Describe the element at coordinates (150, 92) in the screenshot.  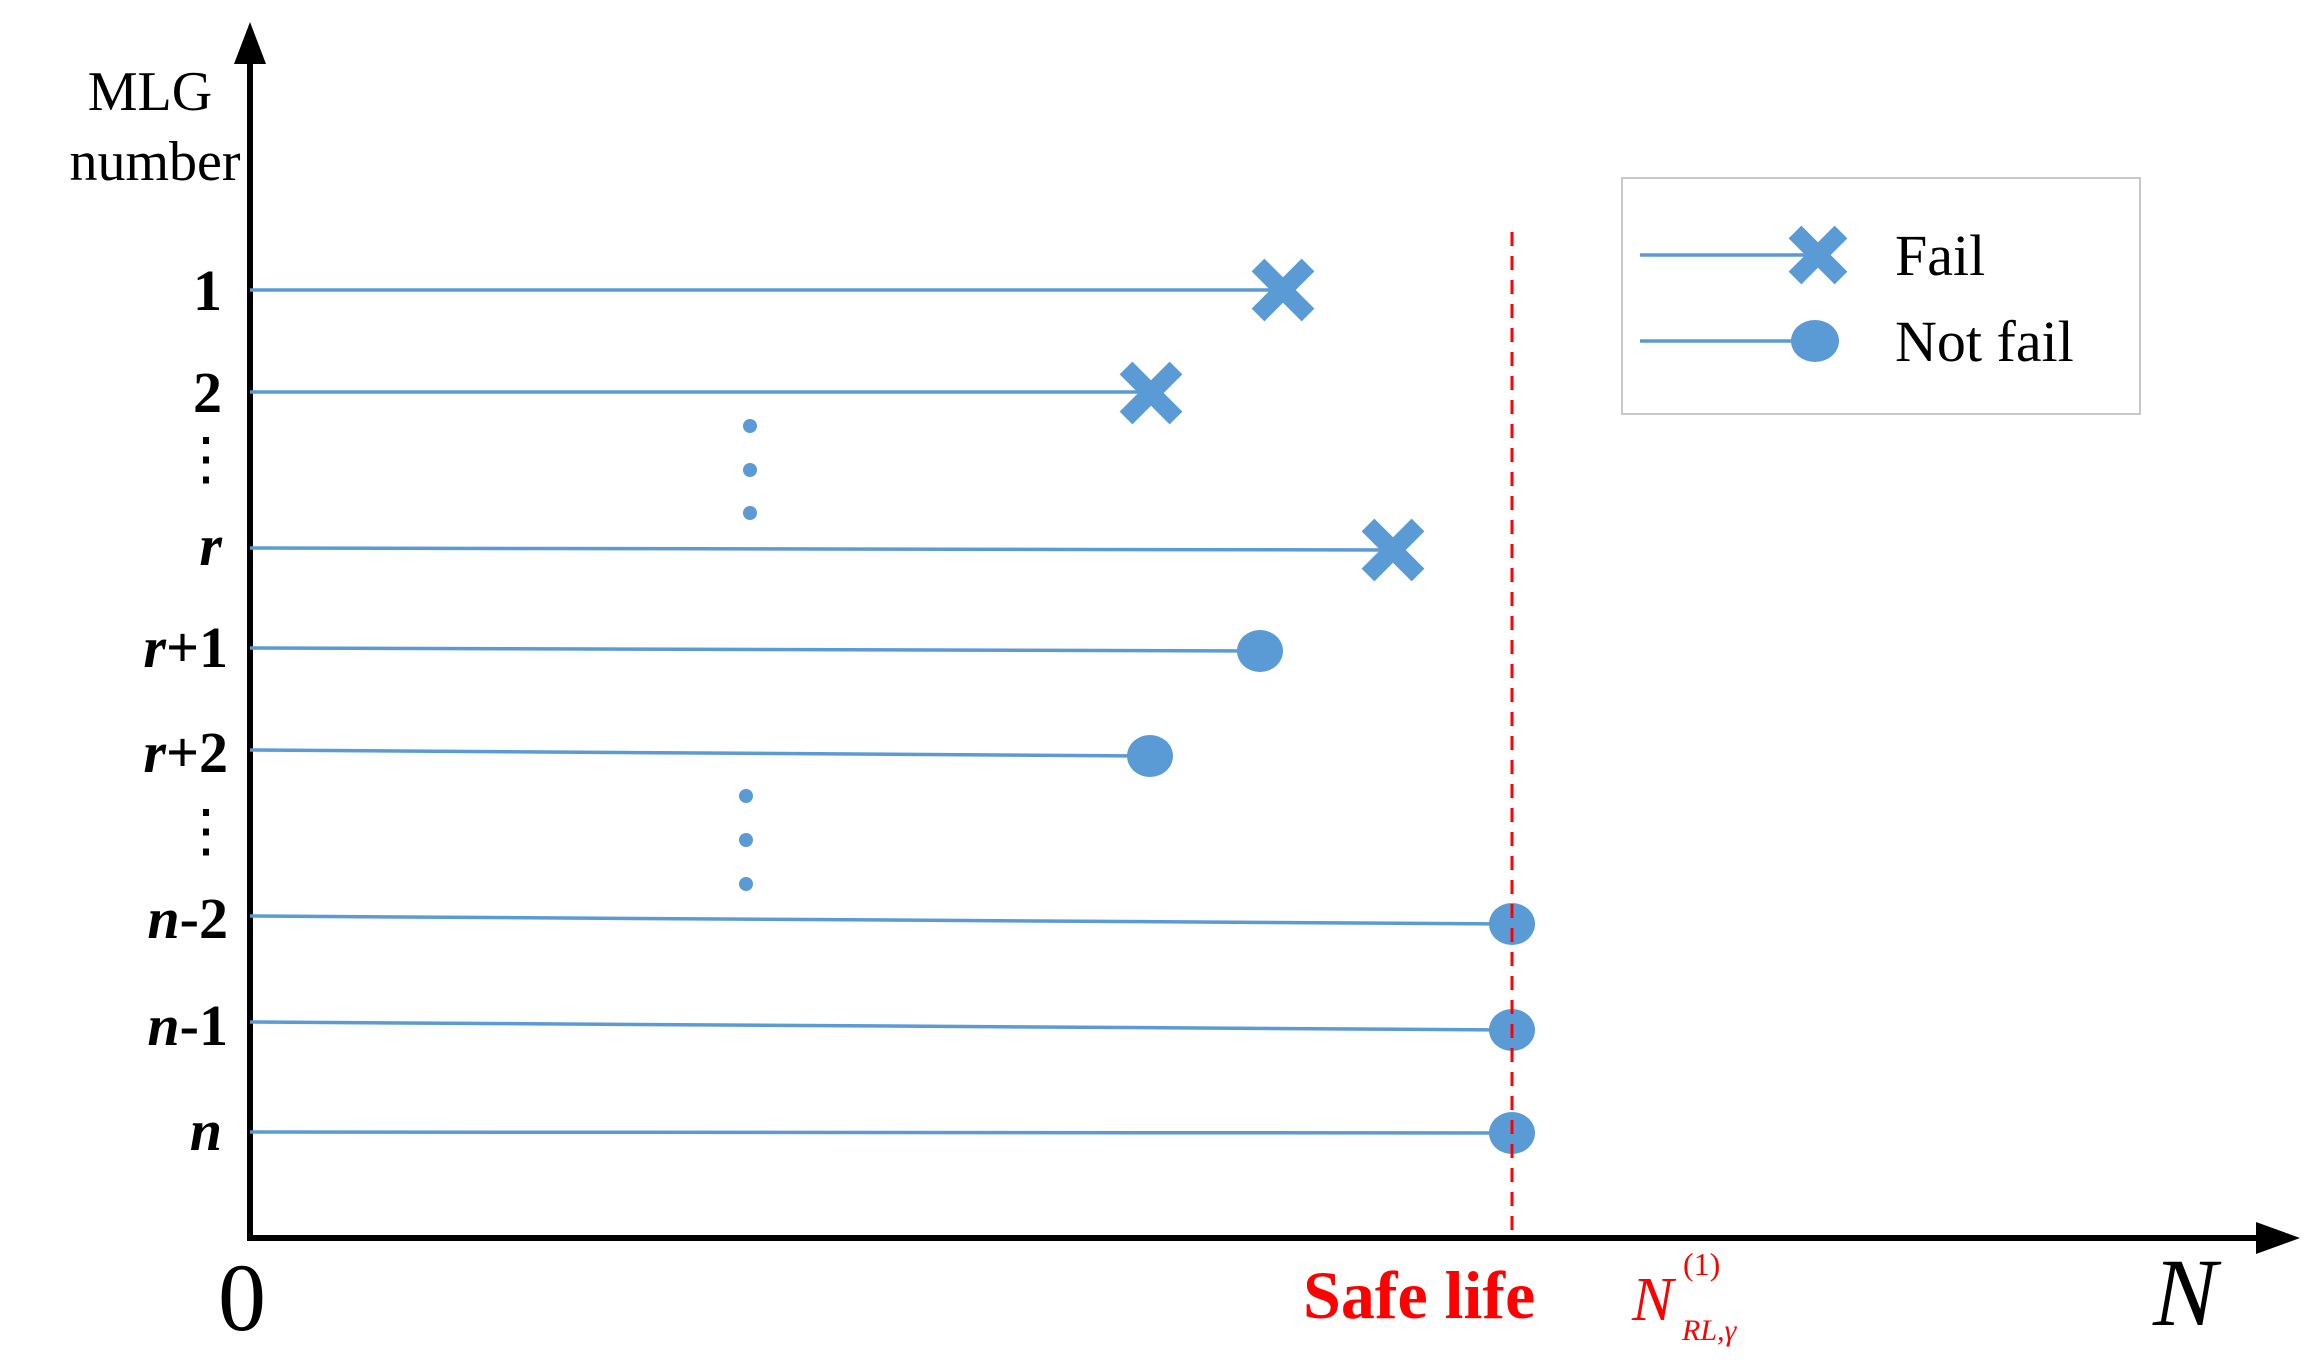
I see `y-axis-title-line1: MLG` at that location.